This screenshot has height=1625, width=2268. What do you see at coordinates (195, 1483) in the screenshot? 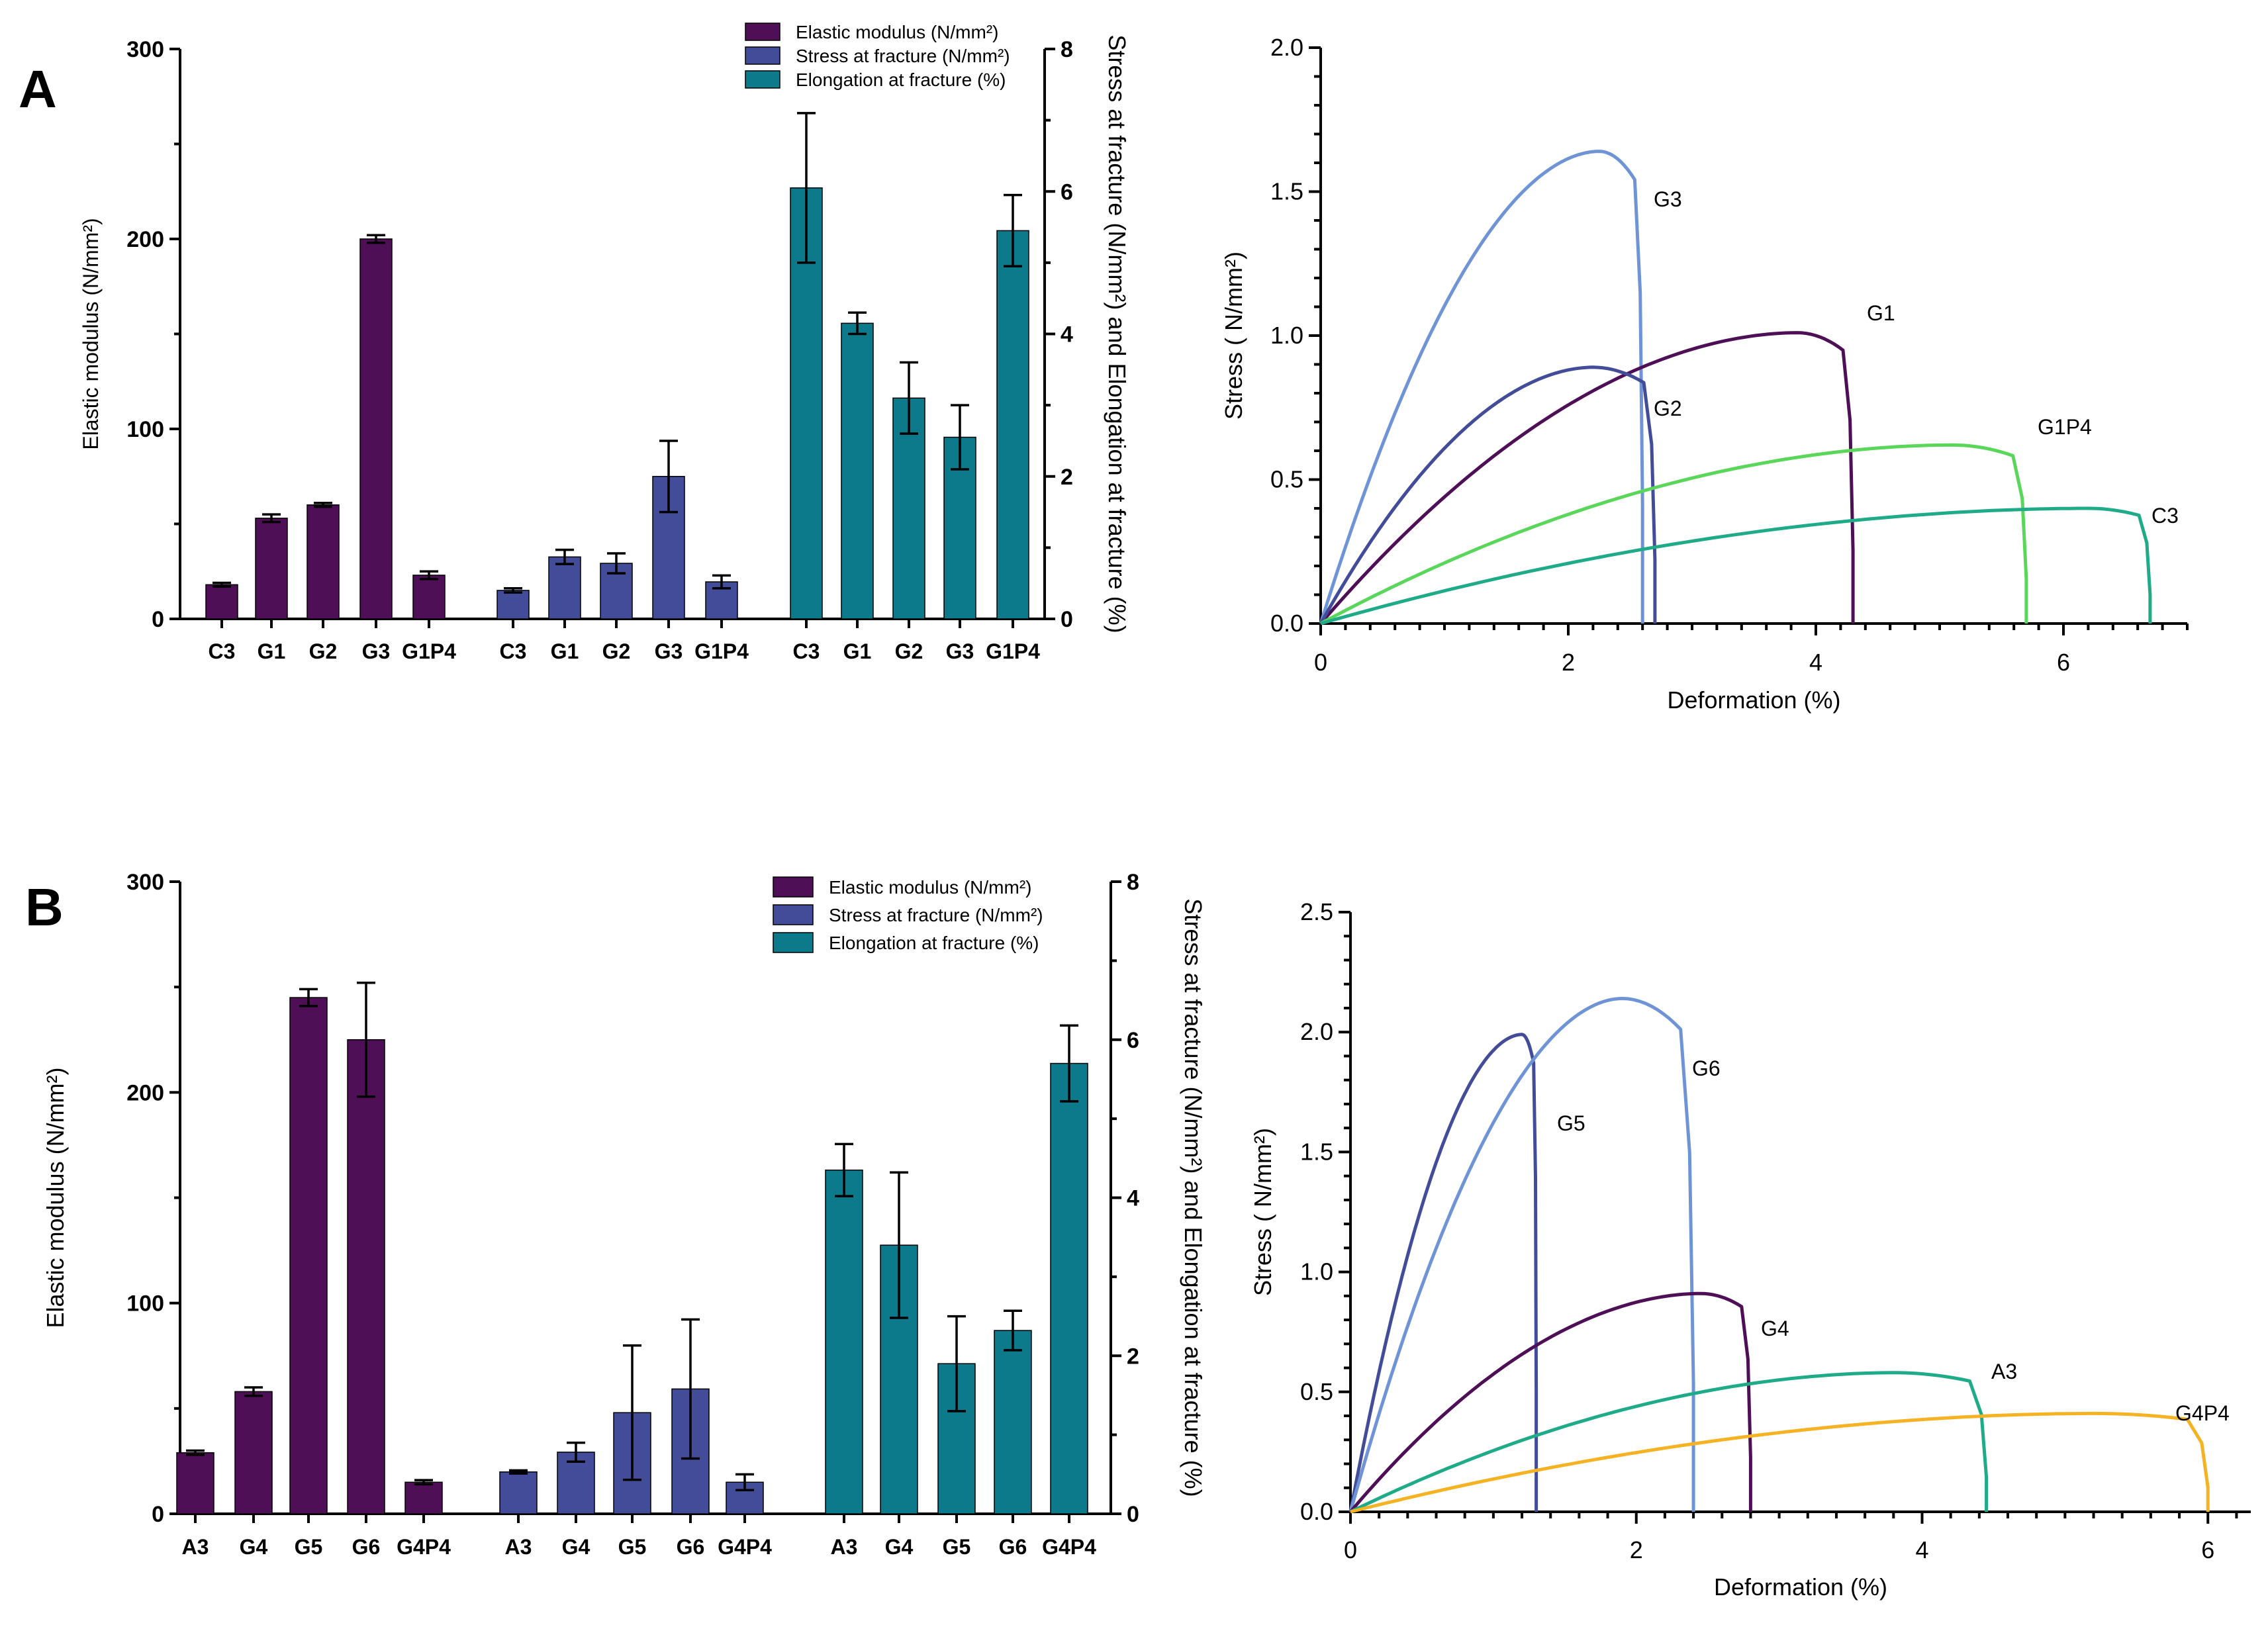
I see `bar-elastic-modulus-a3` at bounding box center [195, 1483].